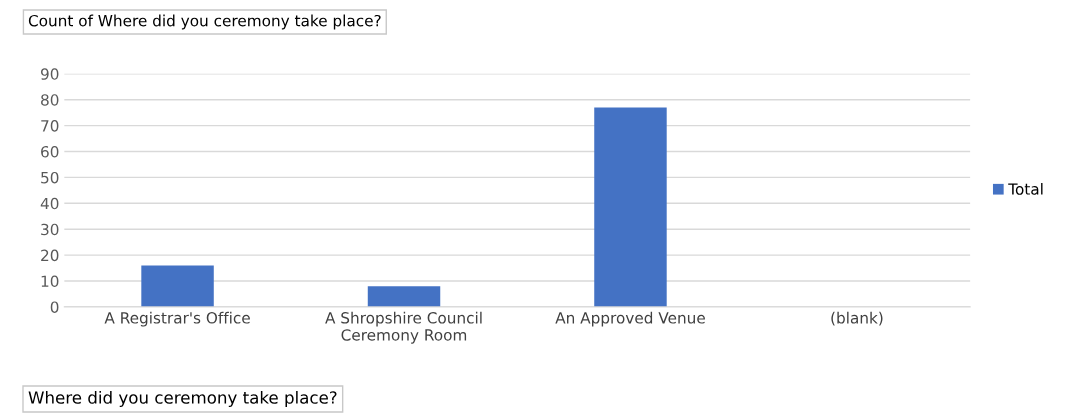 The height and width of the screenshot is (417, 1072). What do you see at coordinates (1025, 188) in the screenshot?
I see `legend-label: Total` at bounding box center [1025, 188].